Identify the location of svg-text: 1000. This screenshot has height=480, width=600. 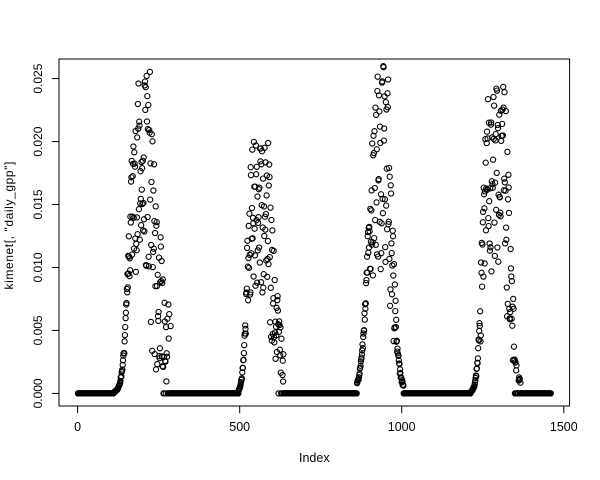
(402, 427).